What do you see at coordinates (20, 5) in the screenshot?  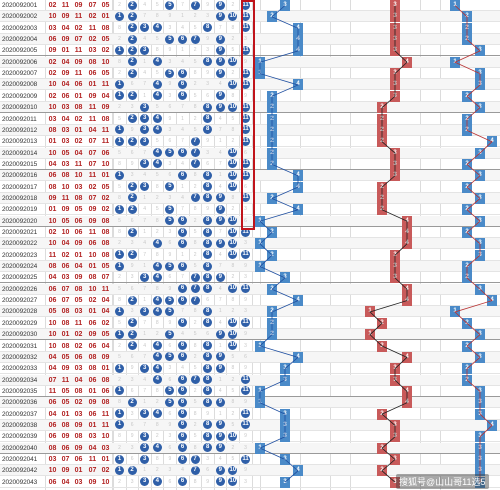 I see `issue-number: 2020092001` at bounding box center [20, 5].